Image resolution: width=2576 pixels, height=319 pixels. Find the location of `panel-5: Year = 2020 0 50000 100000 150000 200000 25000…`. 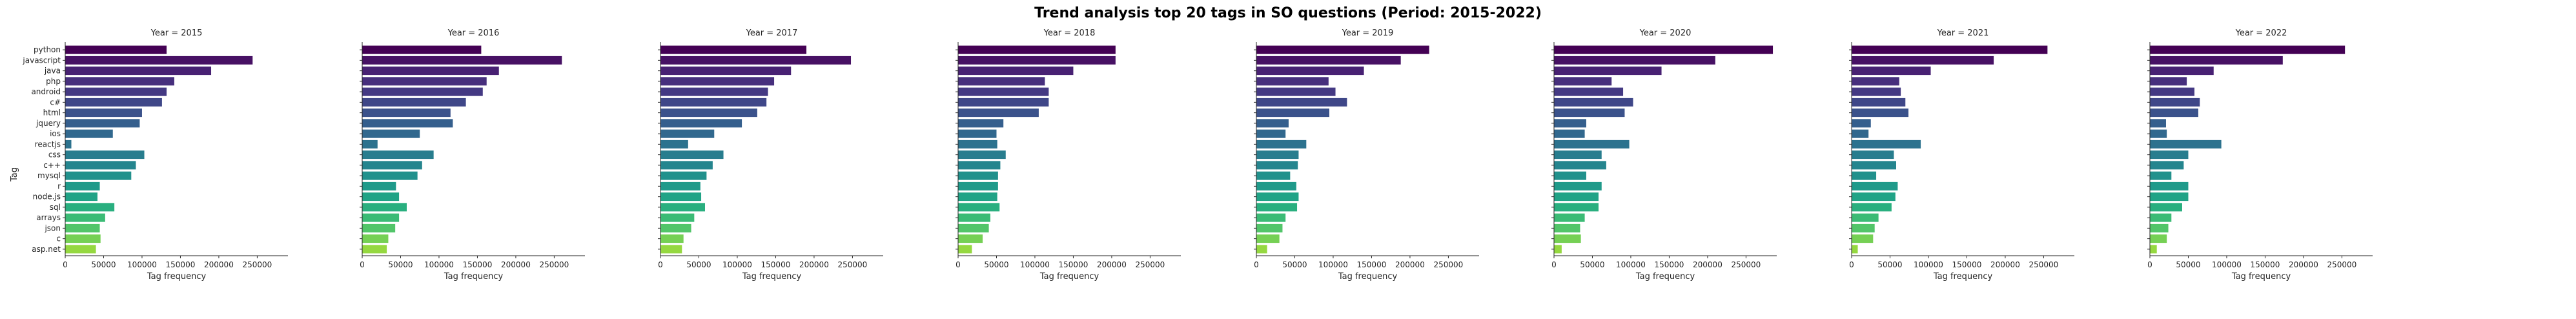

panel-5: Year = 2020 0 50000 100000 150000 200000 25000… is located at coordinates (1664, 155).